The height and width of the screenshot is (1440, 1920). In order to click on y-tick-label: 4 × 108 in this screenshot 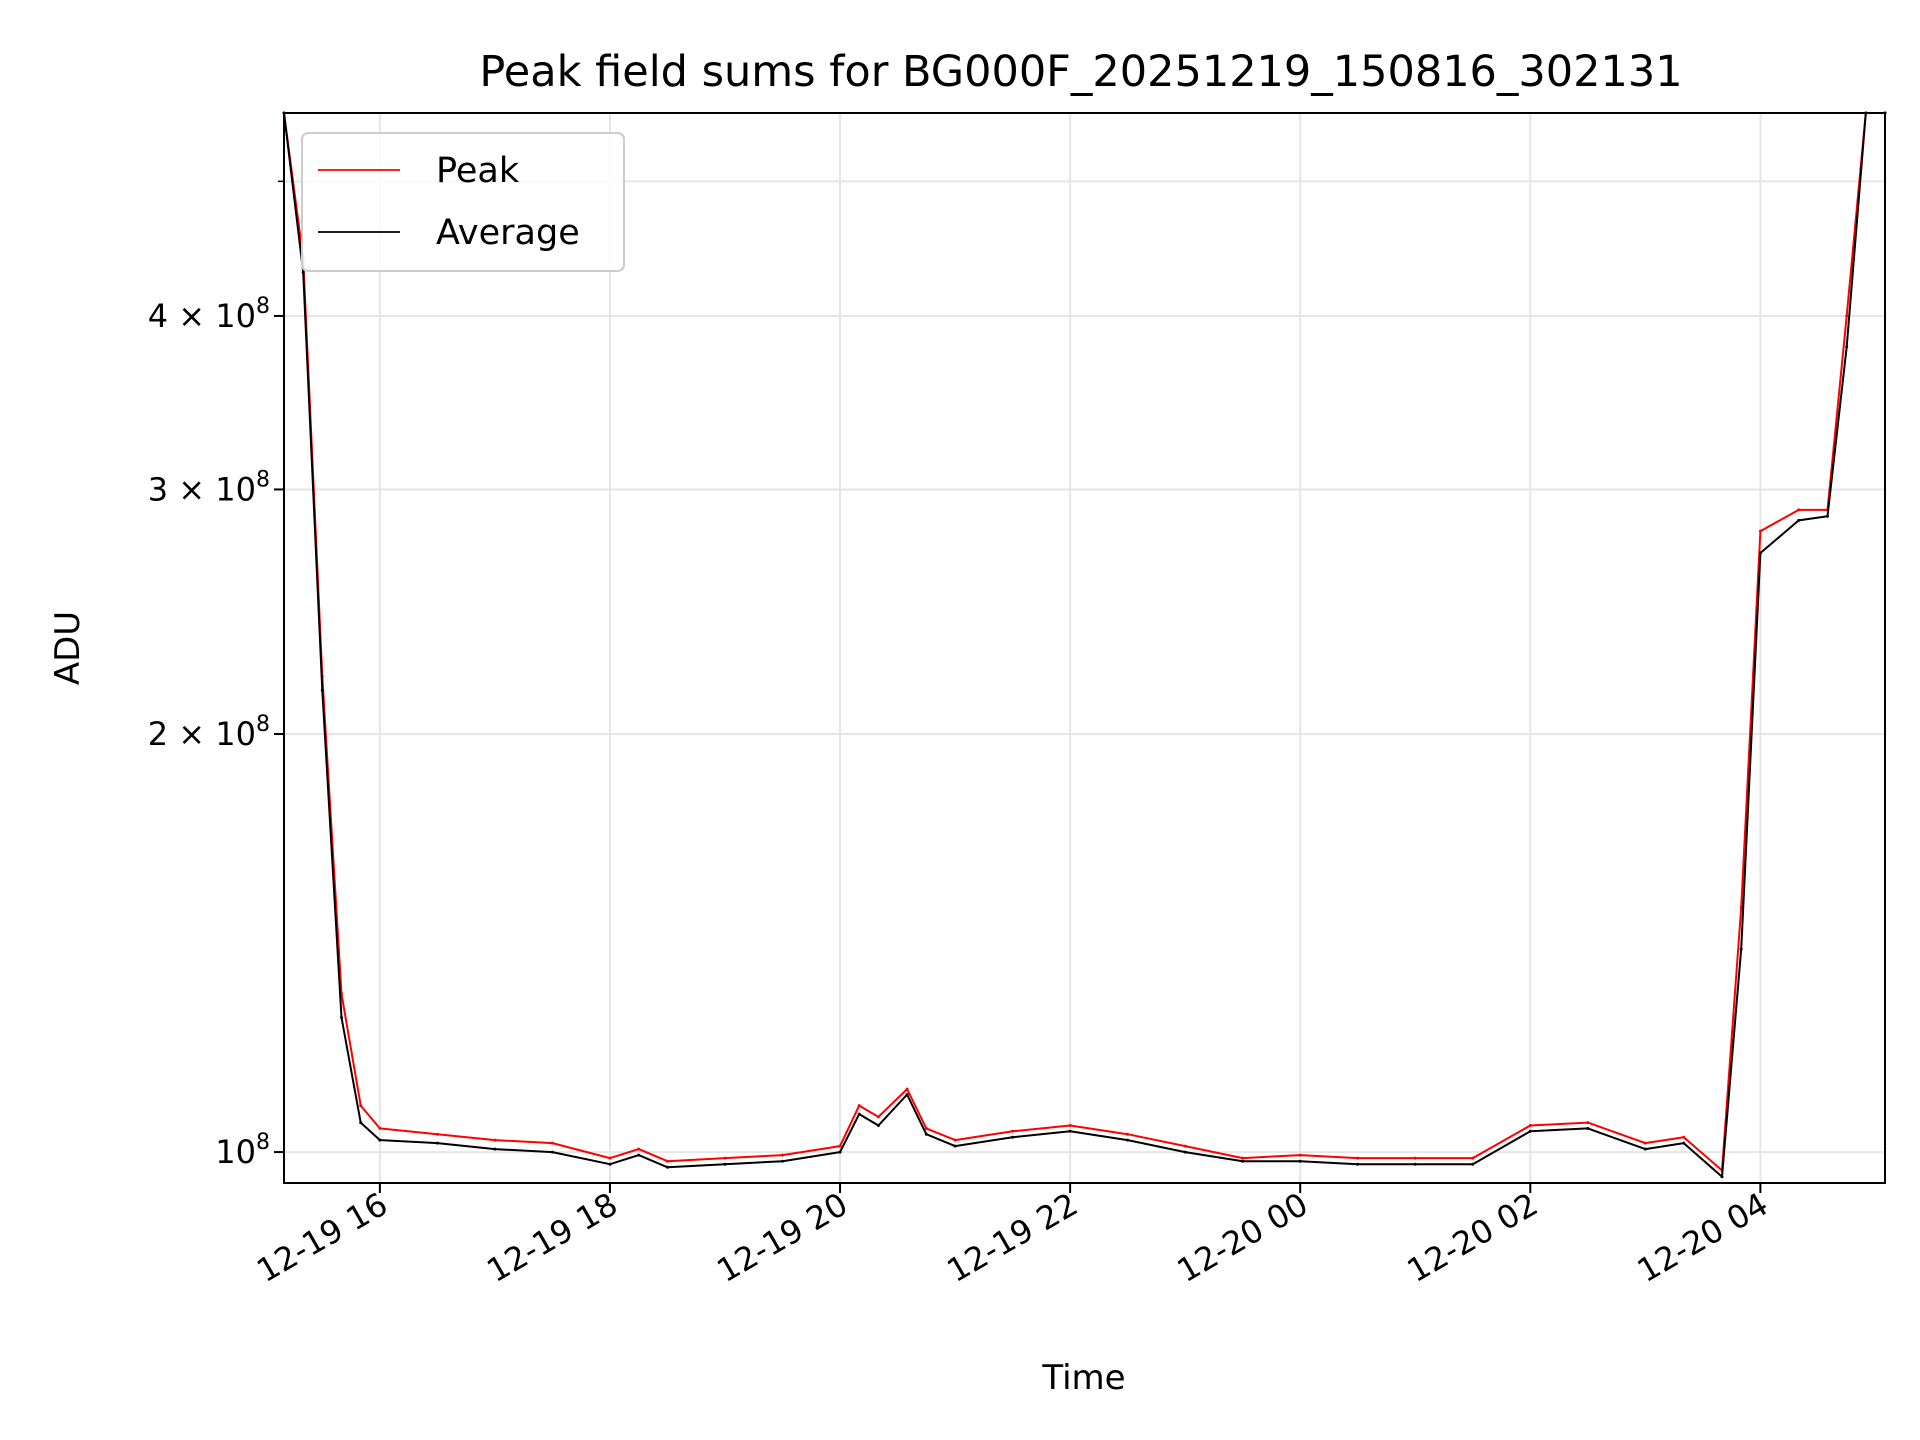, I will do `click(209, 314)`.